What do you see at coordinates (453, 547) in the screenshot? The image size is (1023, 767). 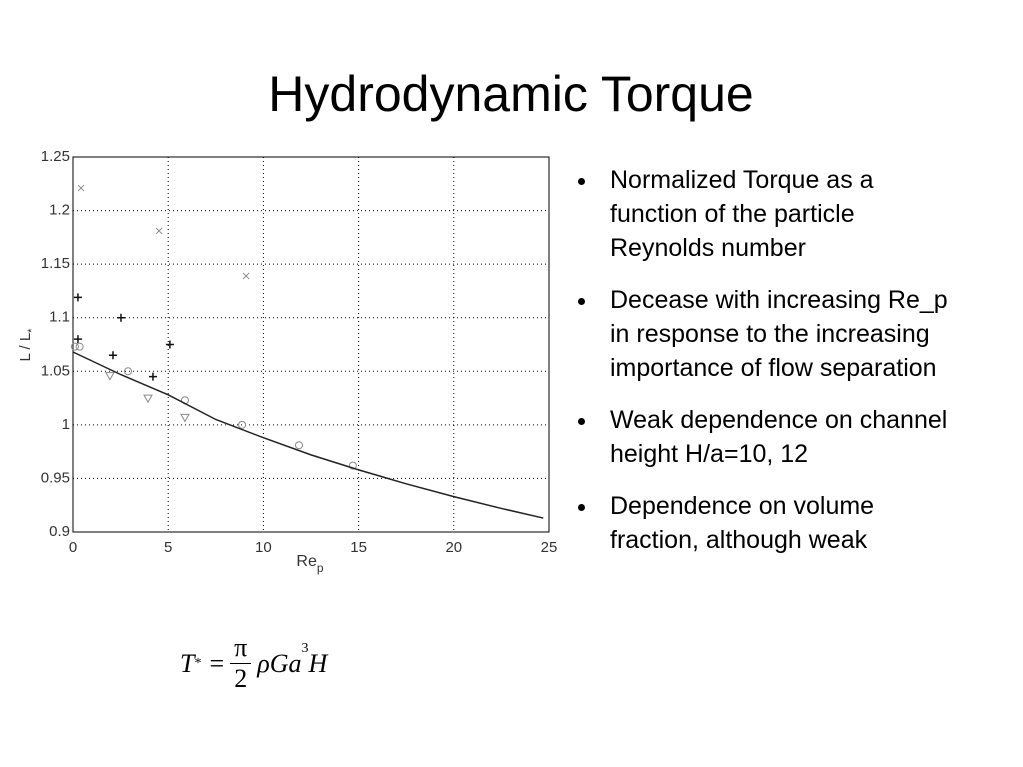 I see `x-tick-label: 20` at bounding box center [453, 547].